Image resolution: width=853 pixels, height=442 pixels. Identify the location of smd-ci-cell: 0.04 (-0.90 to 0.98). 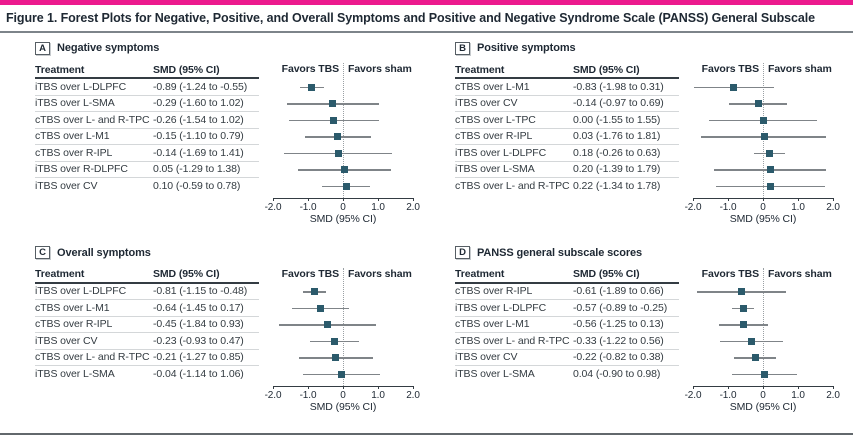
(617, 374).